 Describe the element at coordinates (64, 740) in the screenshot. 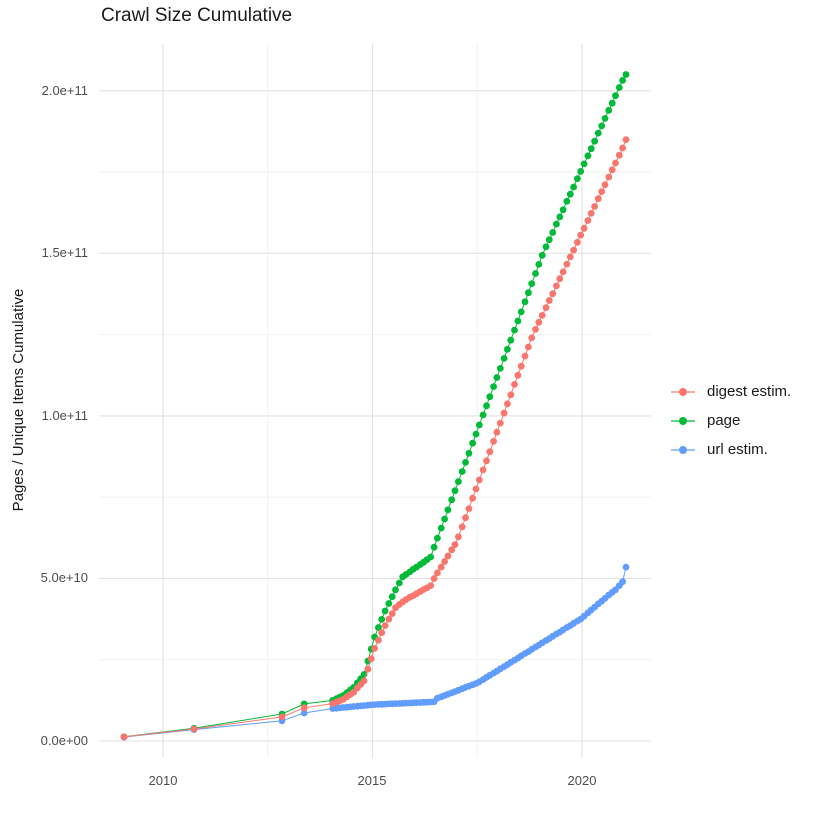

I see `y-tick-label-0: 0.0e+00` at that location.